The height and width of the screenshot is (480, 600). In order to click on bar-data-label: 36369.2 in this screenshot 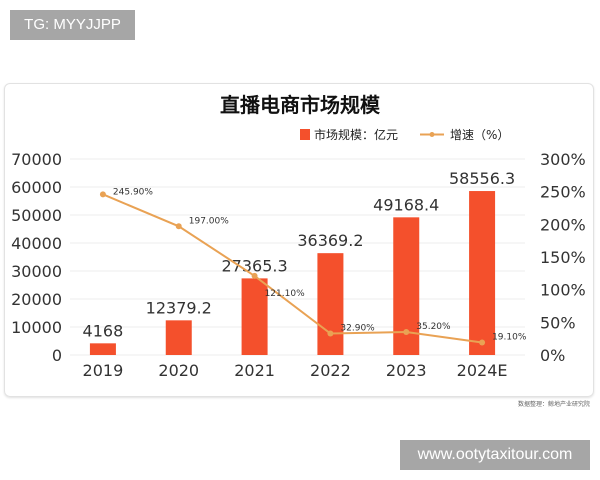, I will do `click(330, 240)`.